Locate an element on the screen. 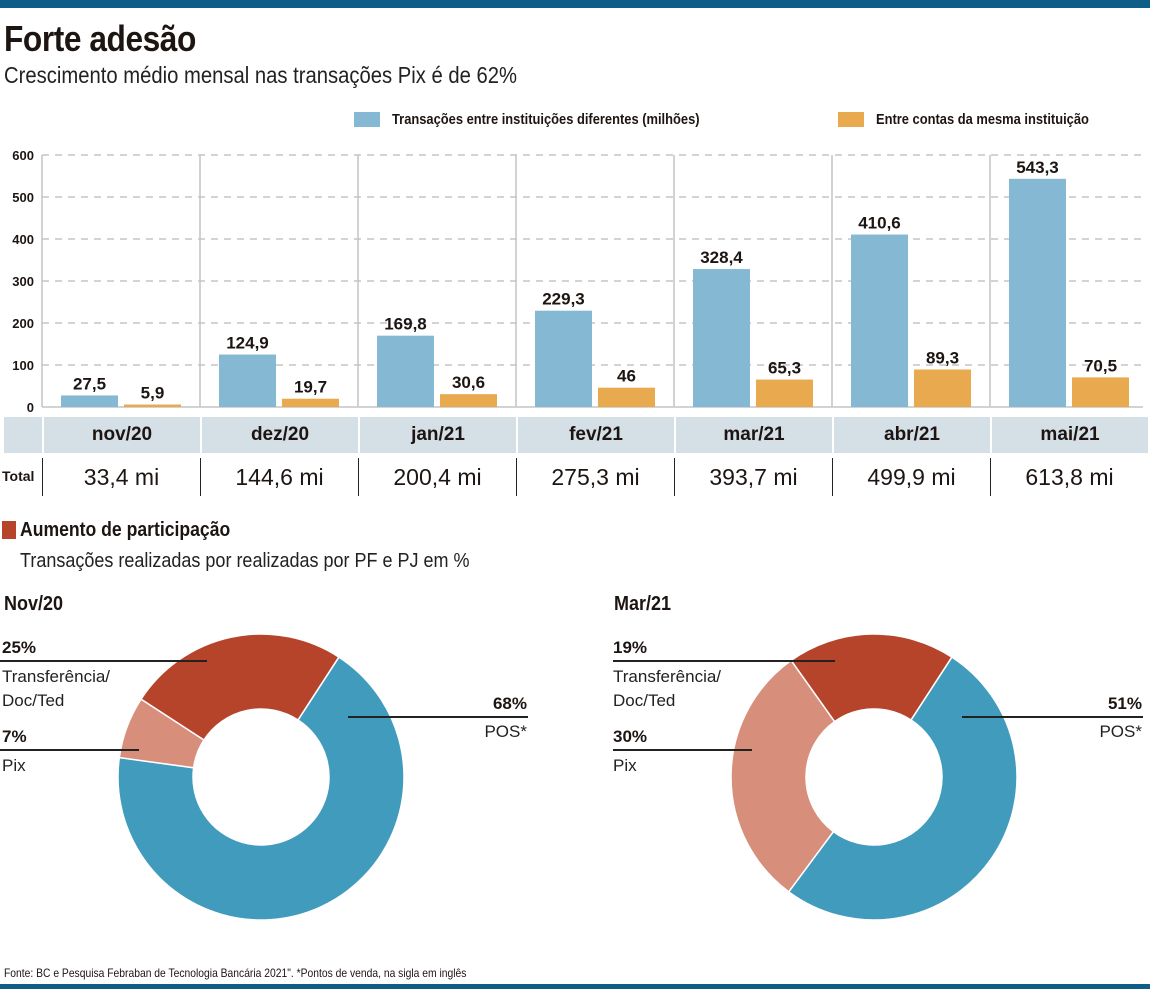 This screenshot has width=1150, height=989. y-tick-label: 100 is located at coordinates (23, 365).